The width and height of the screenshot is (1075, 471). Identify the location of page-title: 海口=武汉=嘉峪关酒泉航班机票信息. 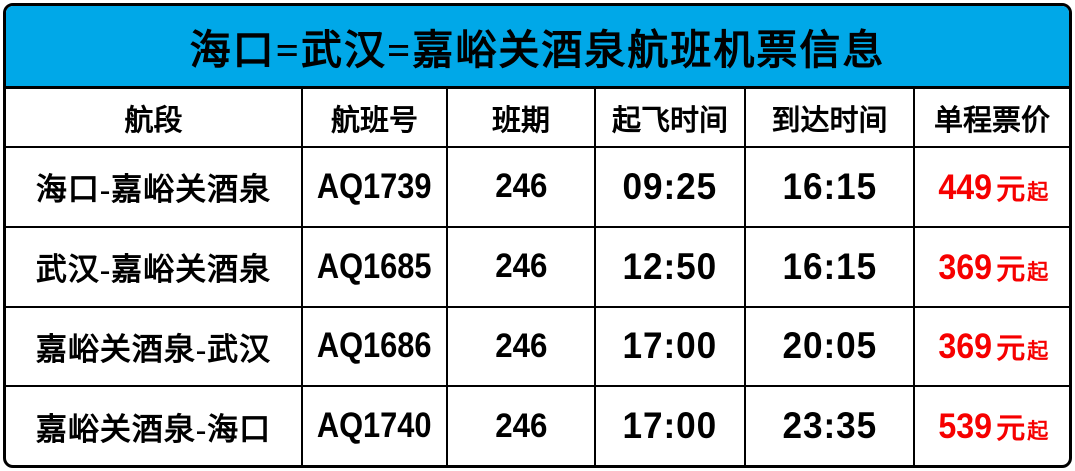
(537, 50).